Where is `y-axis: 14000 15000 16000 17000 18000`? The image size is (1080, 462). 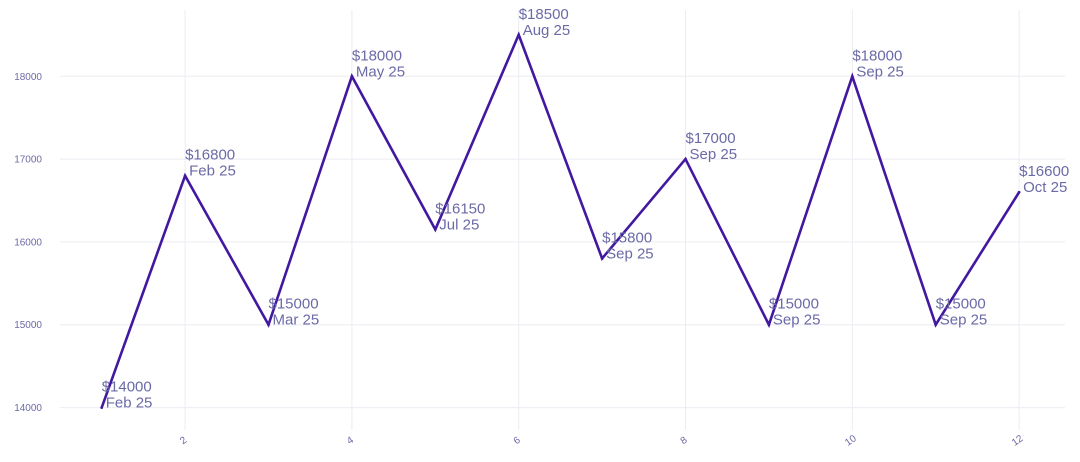
y-axis: 14000 15000 16000 17000 18000 is located at coordinates (28, 243).